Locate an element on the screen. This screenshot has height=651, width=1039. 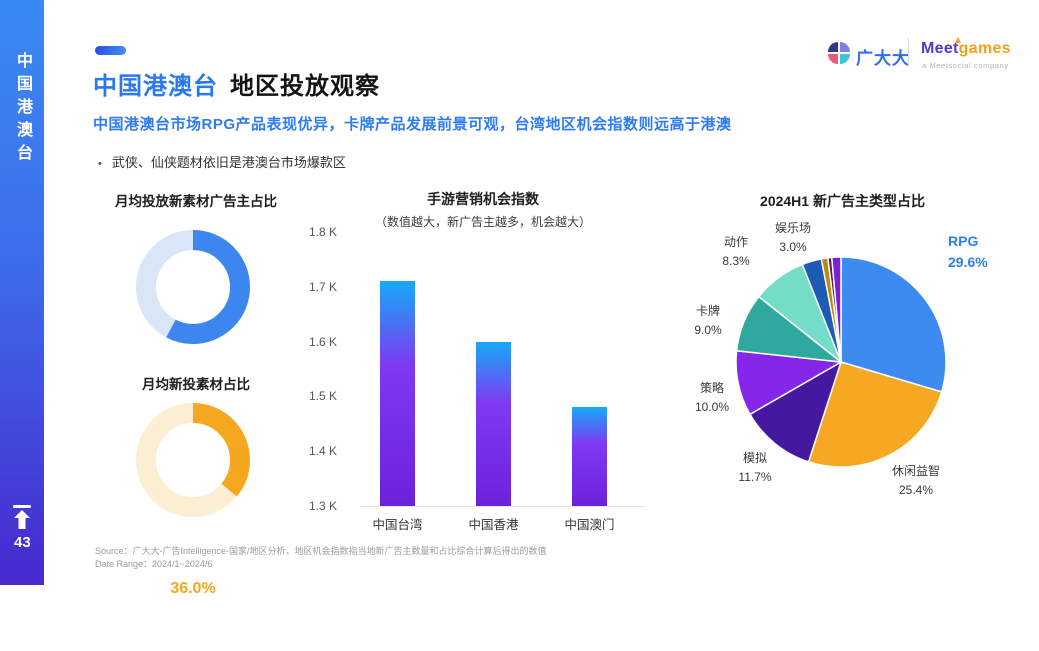
bar-ytick: 1.7 K is located at coordinates (322, 286).